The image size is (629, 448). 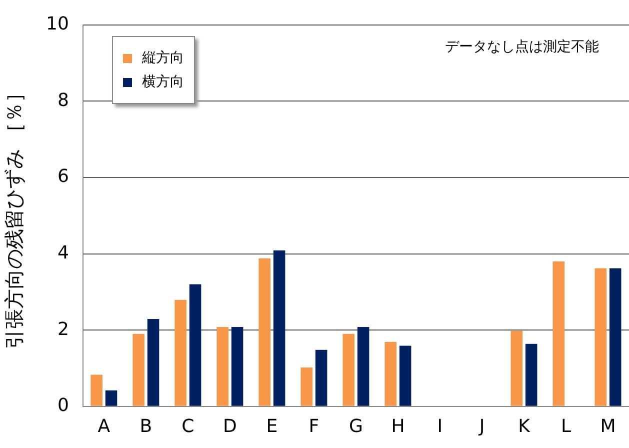 What do you see at coordinates (146, 426) in the screenshot?
I see `x-tick-label: B` at bounding box center [146, 426].